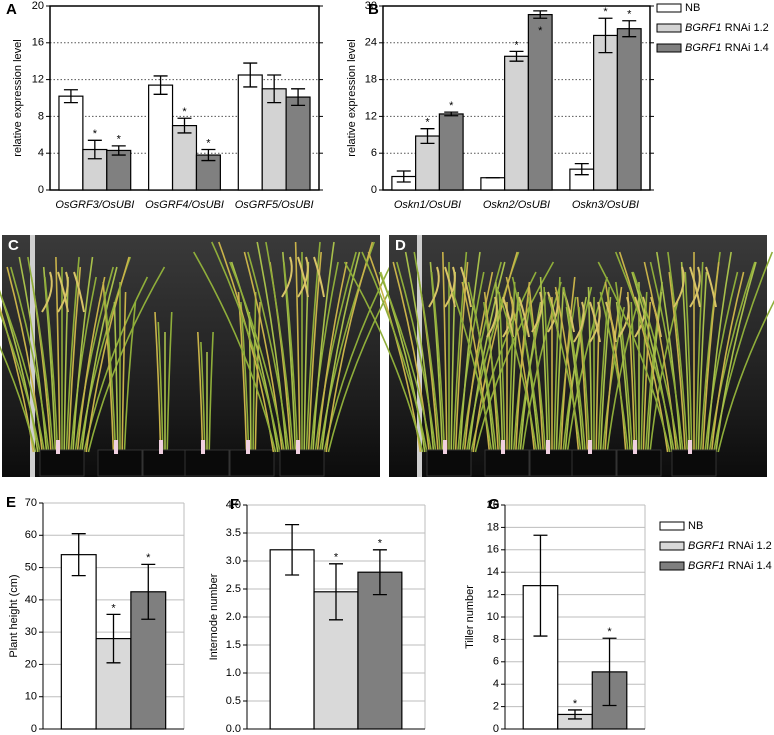 The height and width of the screenshot is (735, 774). Describe the element at coordinates (41, 116) in the screenshot. I see `y-tick-label: 8` at that location.